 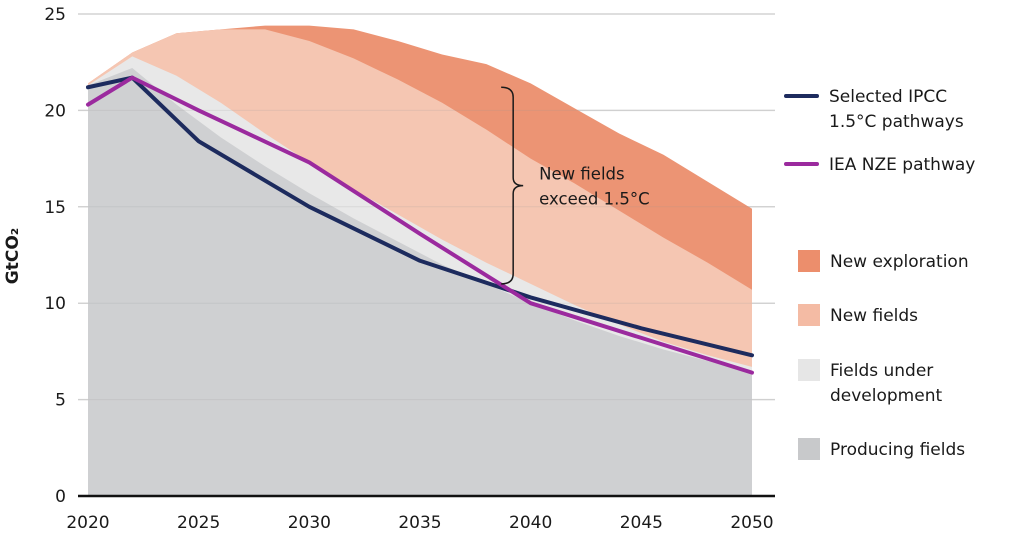 What do you see at coordinates (55, 111) in the screenshot?
I see `y-tick-label: 20` at bounding box center [55, 111].